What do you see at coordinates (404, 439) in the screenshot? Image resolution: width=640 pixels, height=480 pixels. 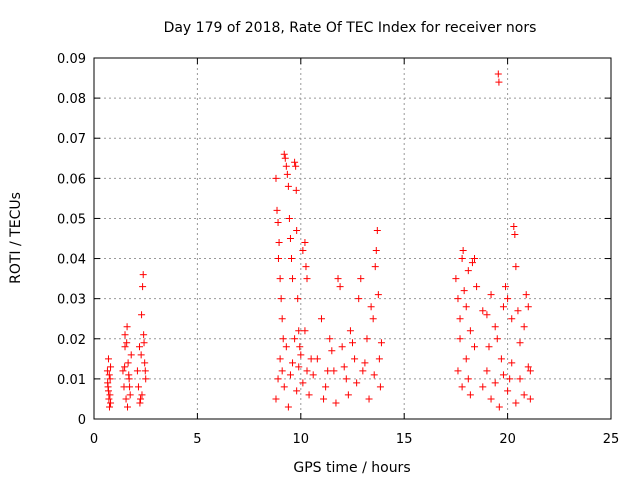 I see `x-tick-label: 15` at bounding box center [404, 439].